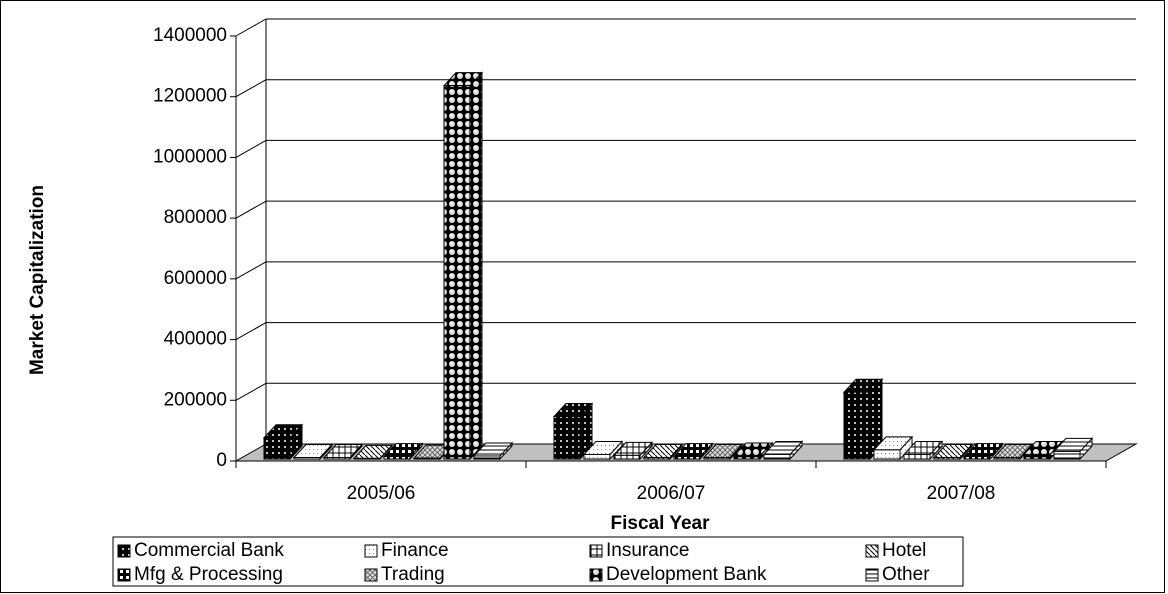  Describe the element at coordinates (190, 156) in the screenshot. I see `y-tick-label: 1000000` at that location.